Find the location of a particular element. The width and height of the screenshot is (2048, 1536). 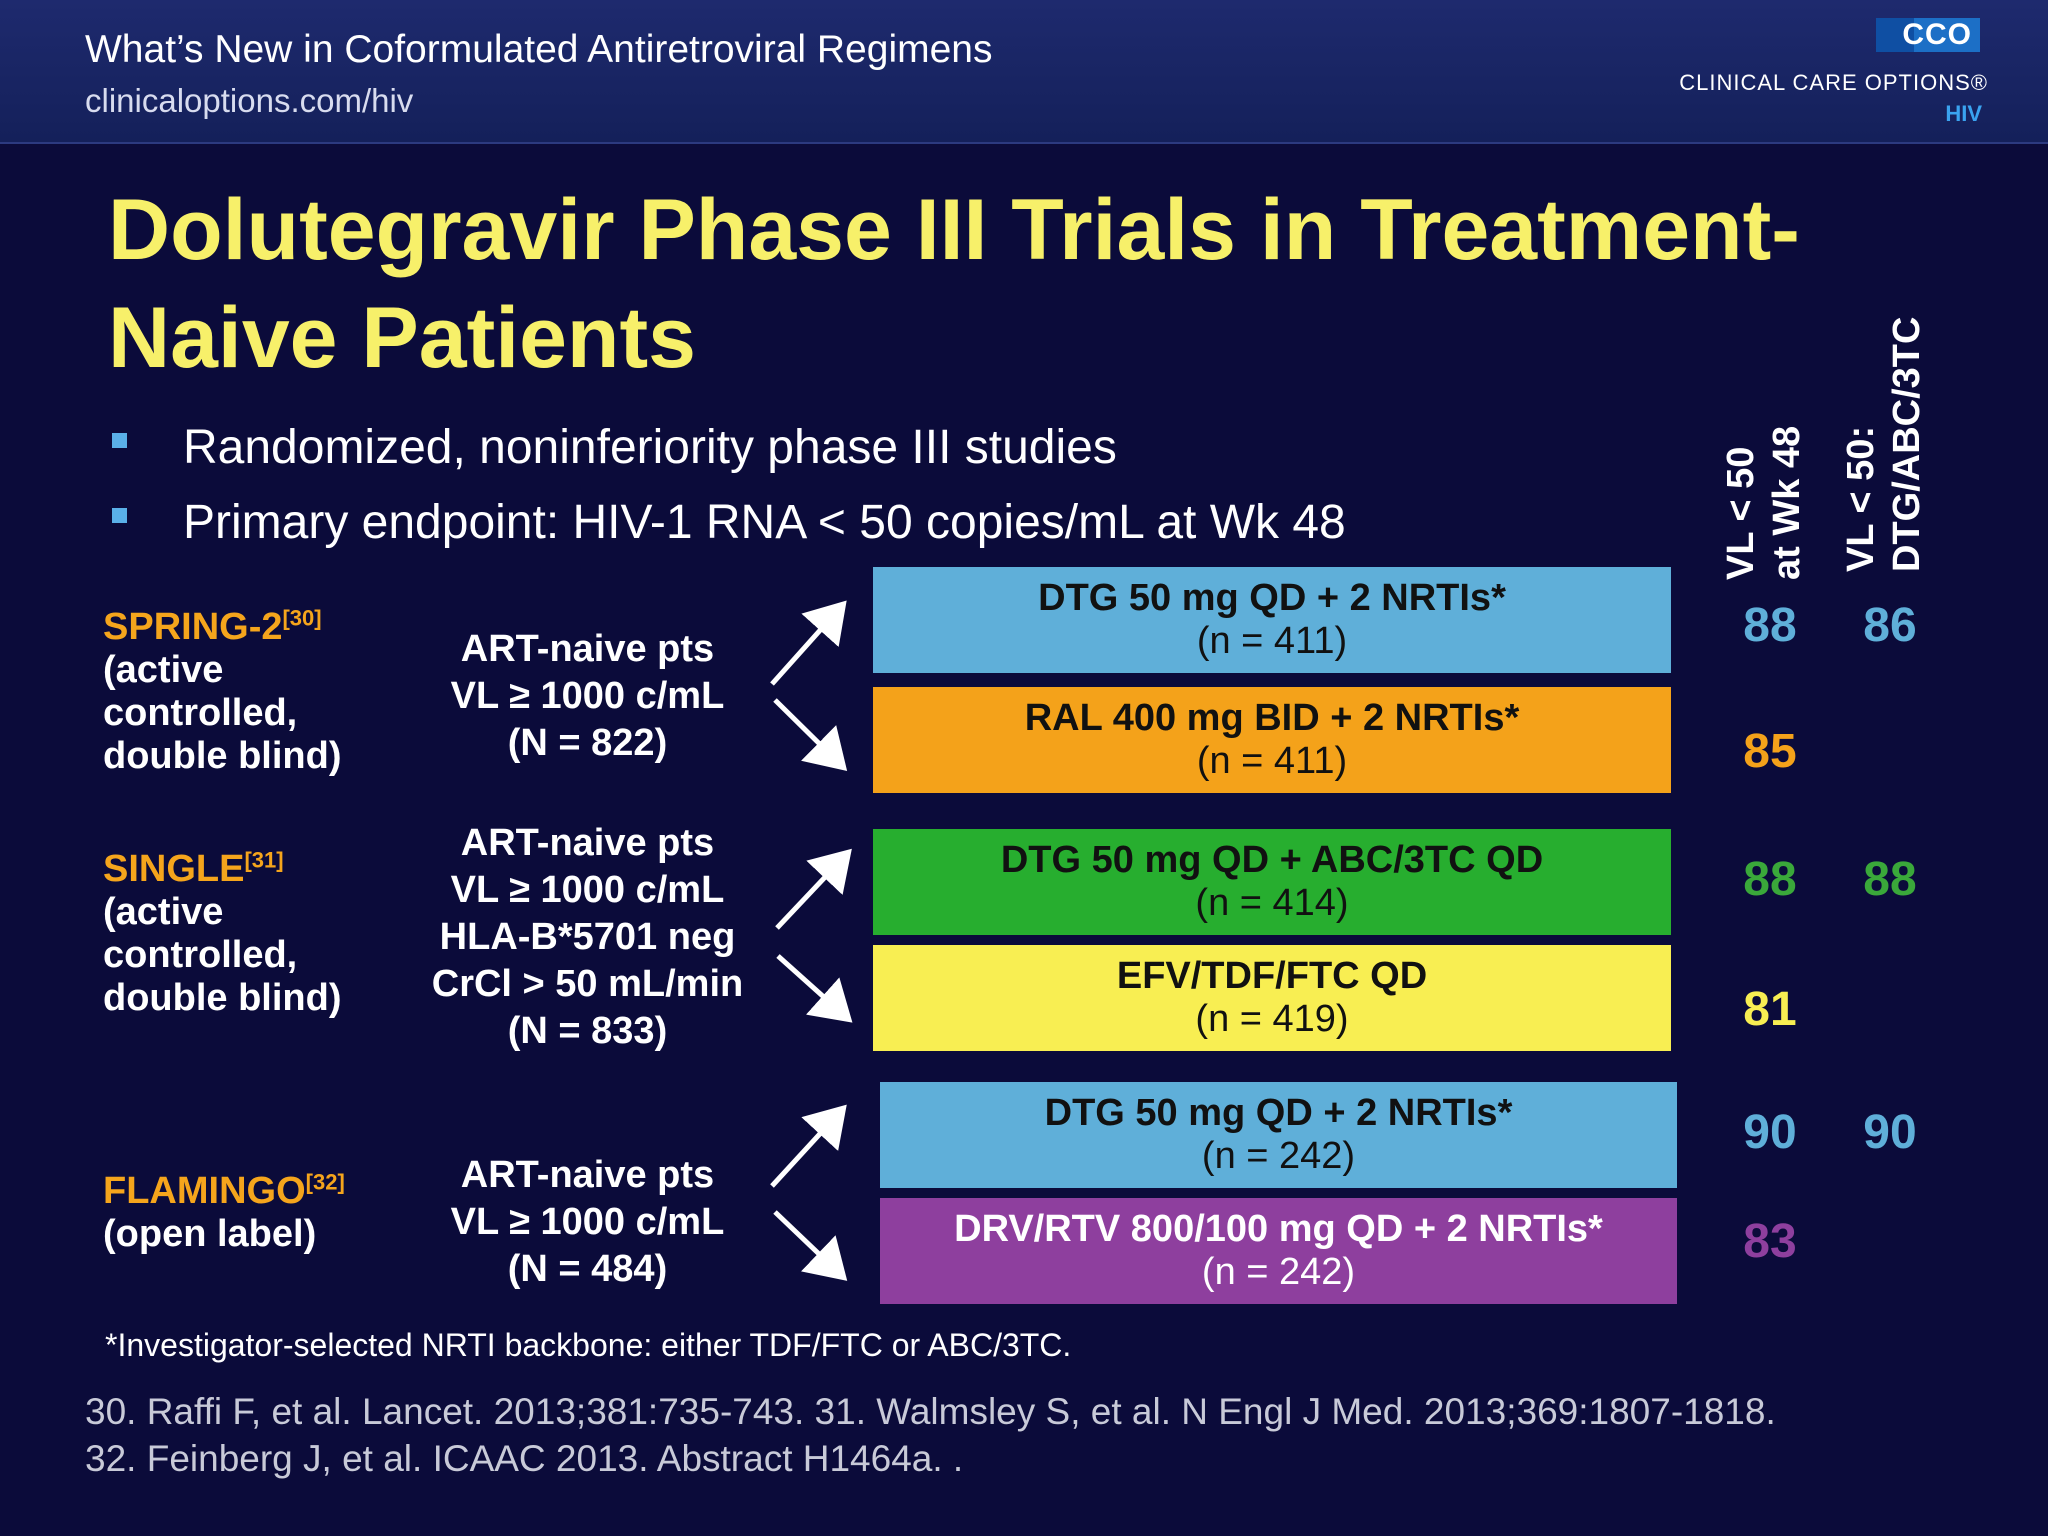

trial-ref: [30] is located at coordinates (302, 618).